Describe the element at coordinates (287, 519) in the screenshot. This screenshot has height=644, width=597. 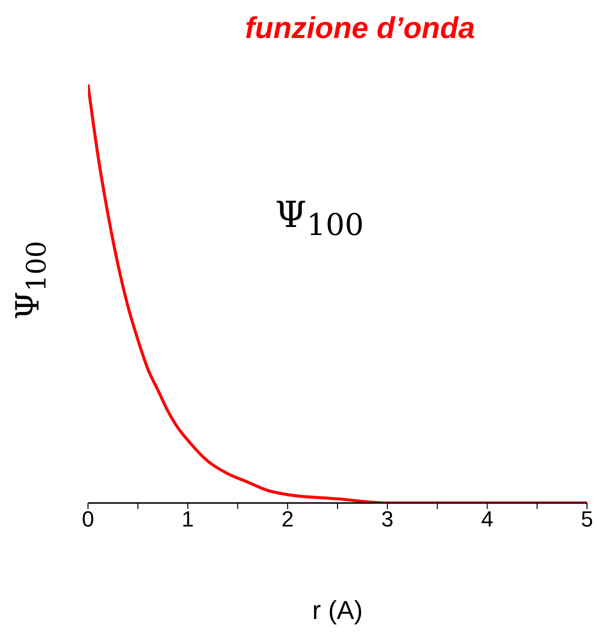
I see `x-tick-label: 2` at that location.